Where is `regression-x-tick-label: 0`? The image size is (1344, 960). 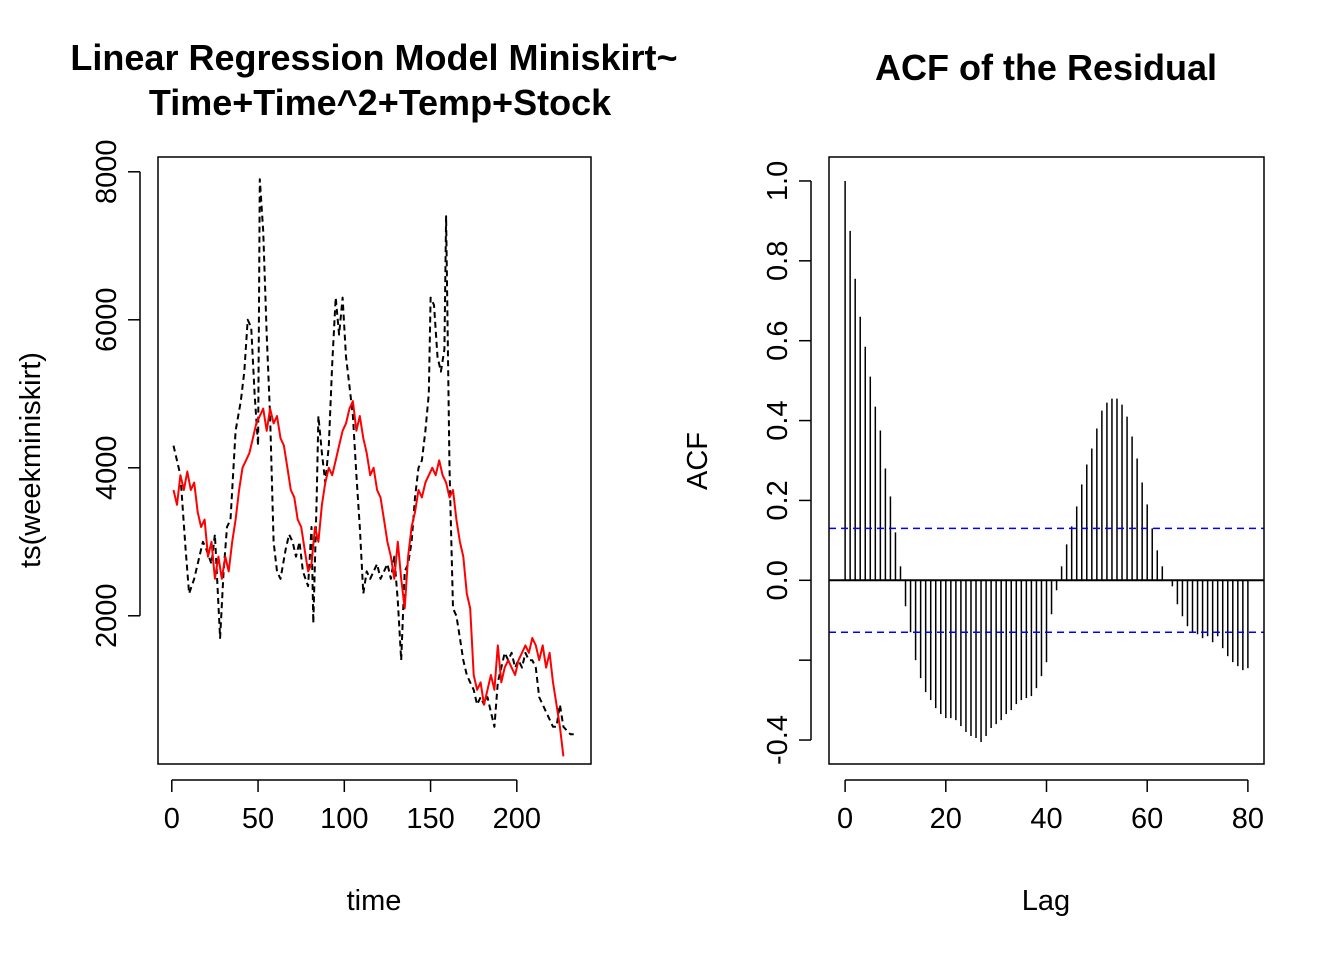 regression-x-tick-label: 0 is located at coordinates (172, 819).